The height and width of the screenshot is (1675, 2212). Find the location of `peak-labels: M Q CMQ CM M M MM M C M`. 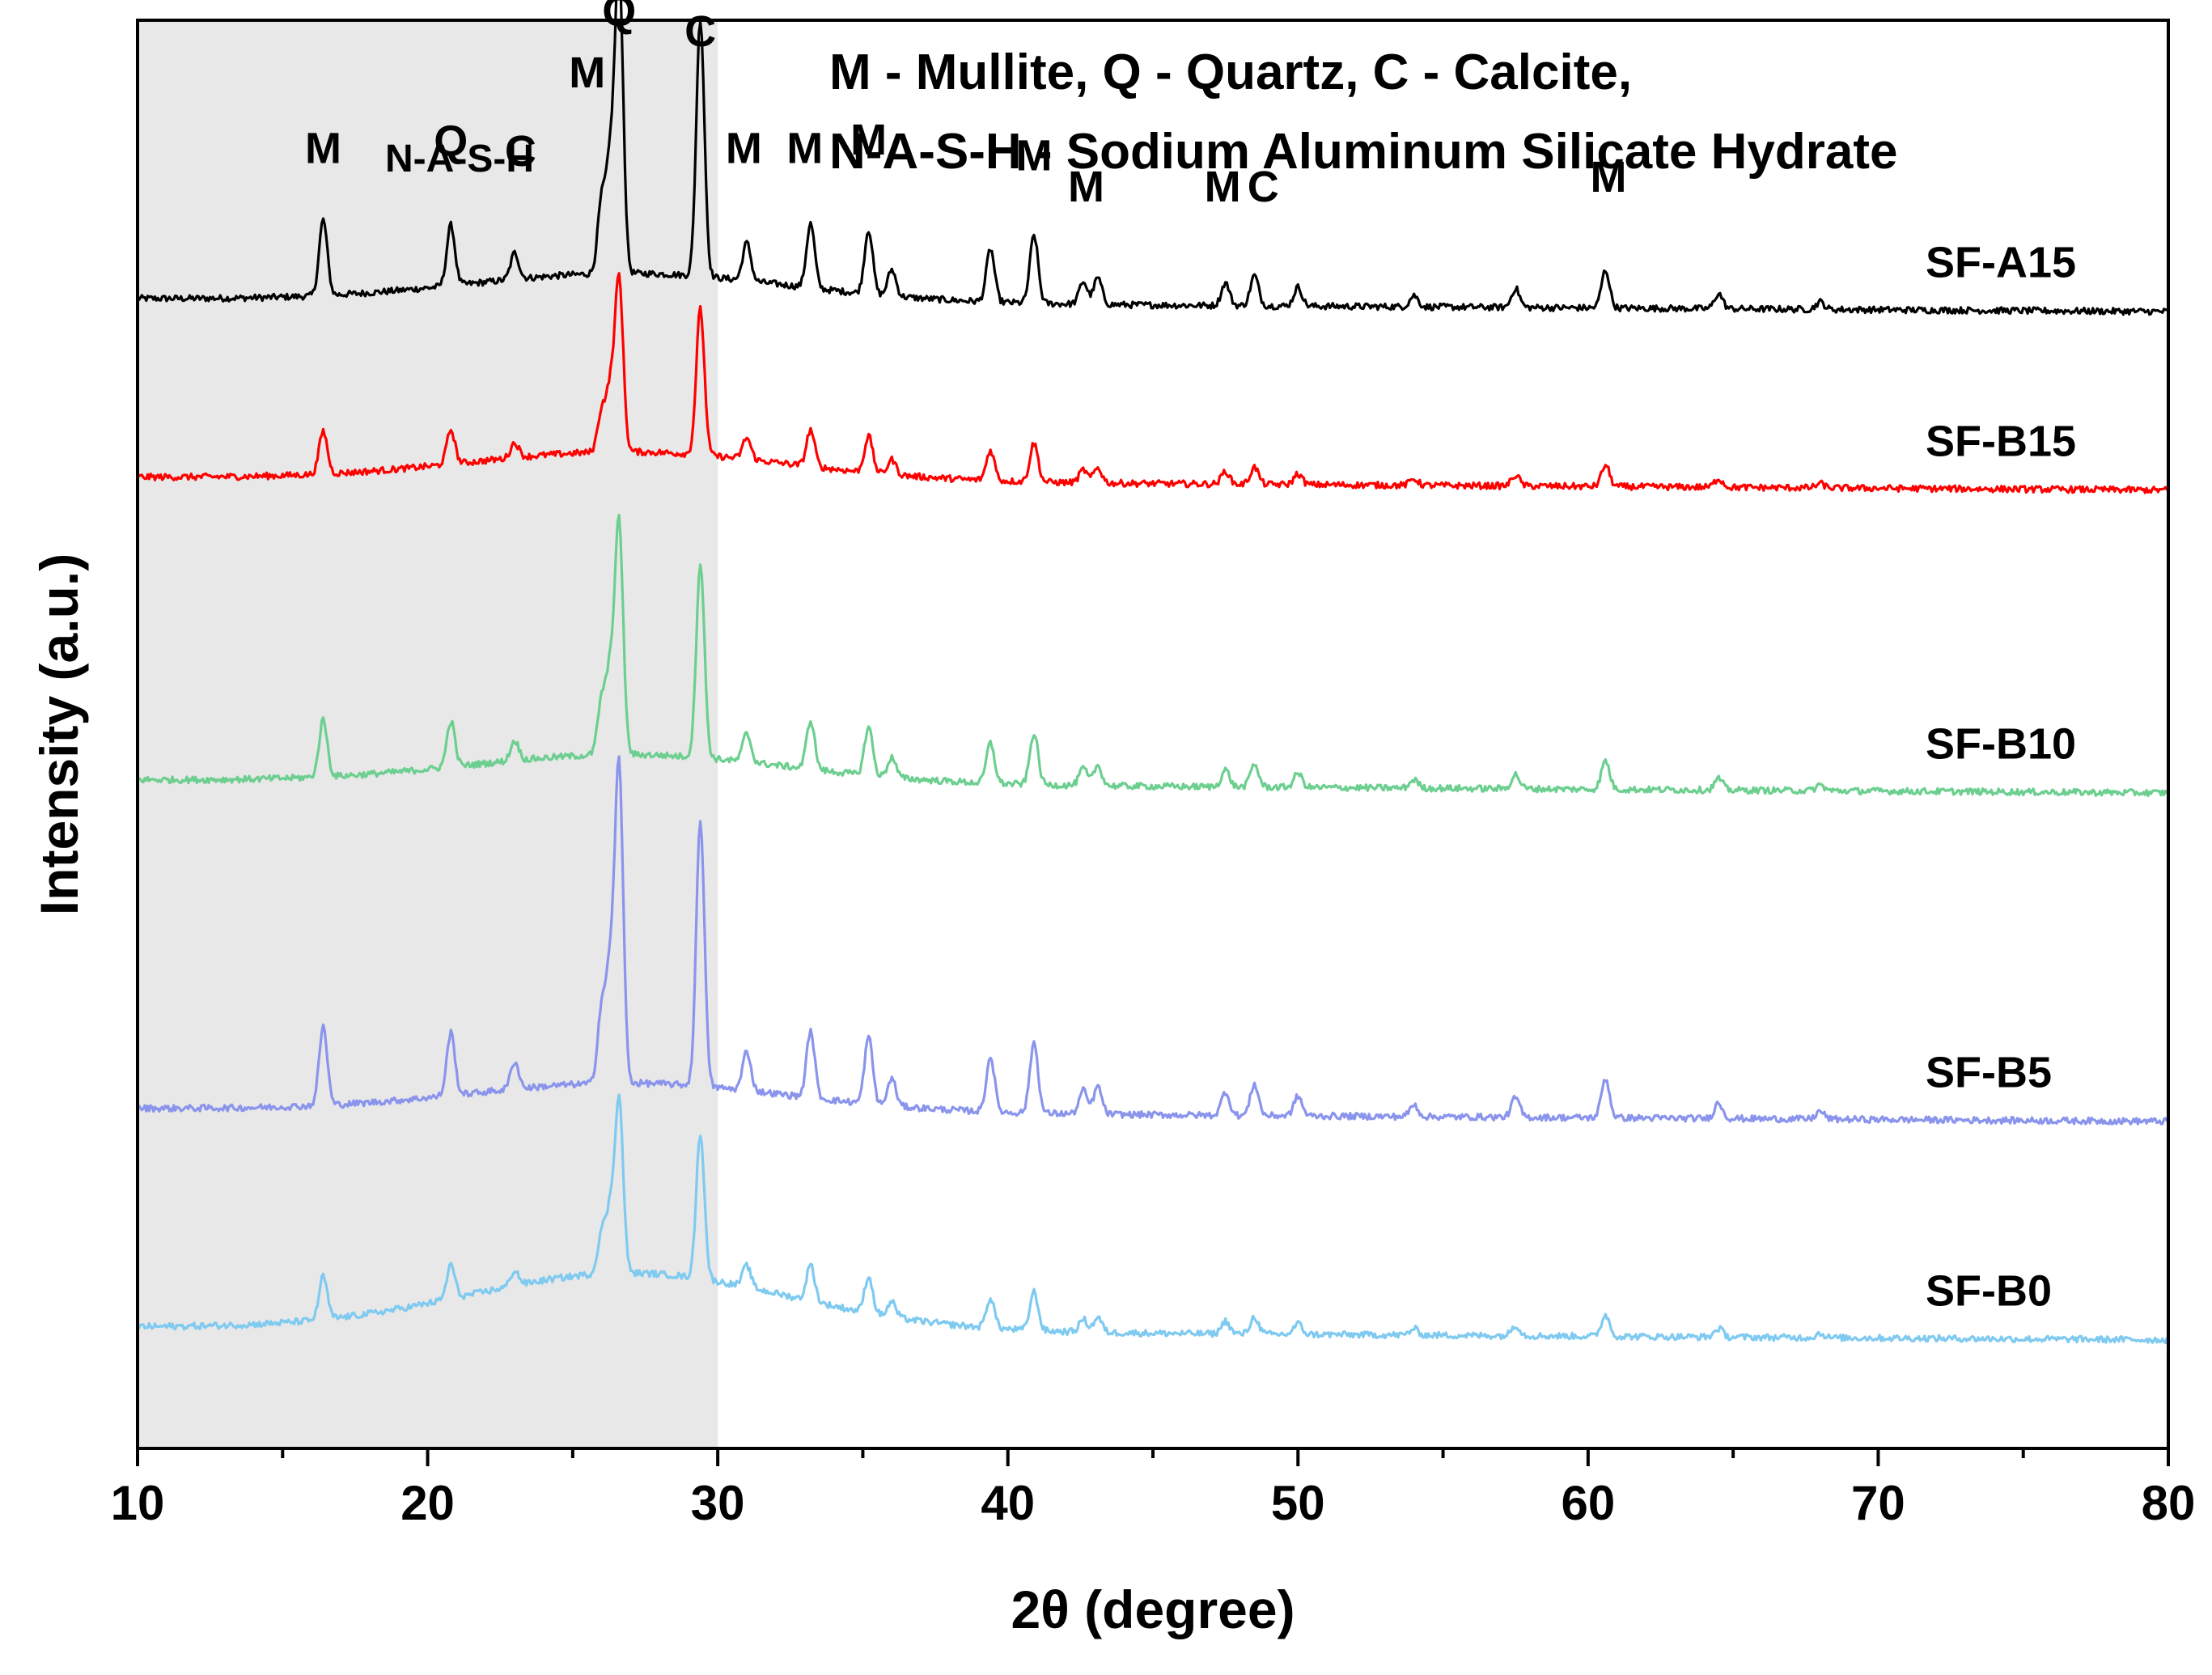

peak-labels: M Q CMQ CM M M MM M C M is located at coordinates (965, 106).